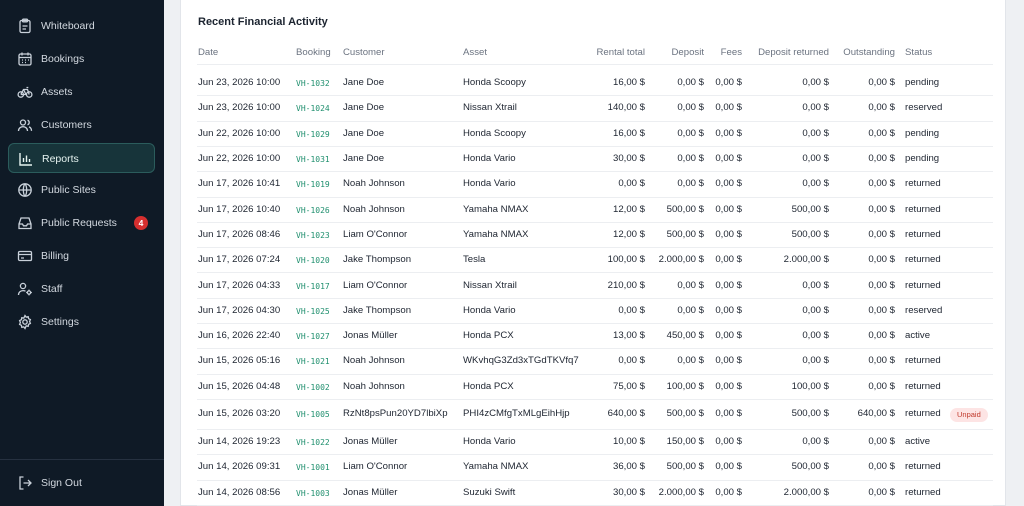 This screenshot has height=506, width=1024. What do you see at coordinates (969, 414) in the screenshot?
I see `unpaid-badge: Unpaid` at bounding box center [969, 414].